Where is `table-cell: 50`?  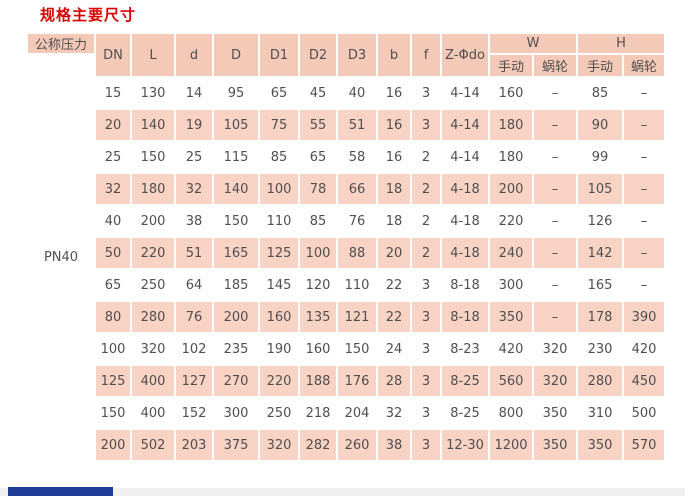 table-cell: 50 is located at coordinates (113, 253).